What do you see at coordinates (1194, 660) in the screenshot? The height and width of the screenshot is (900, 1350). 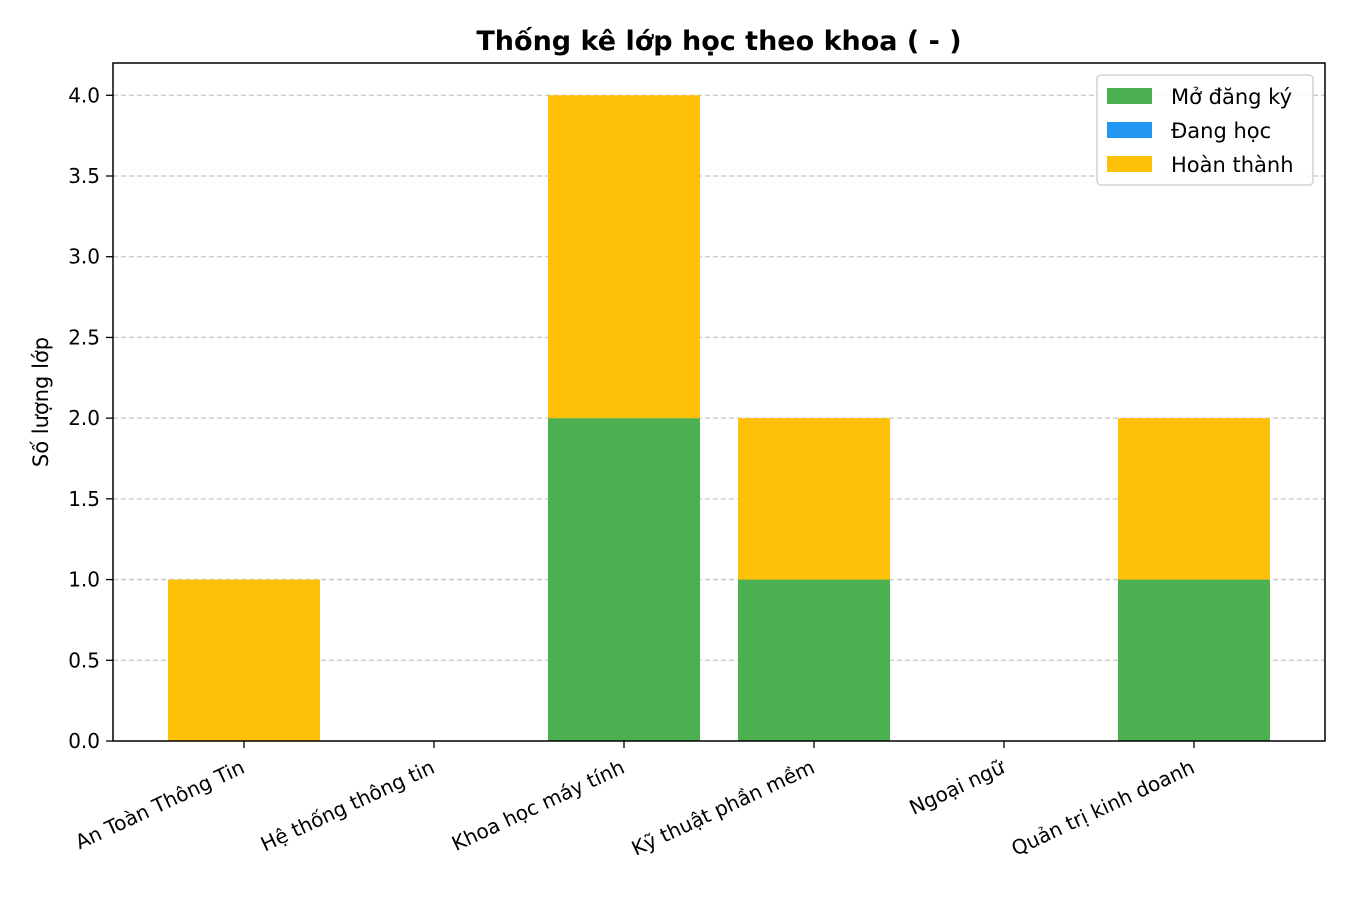 I see `bar-quản-trị-kinh-doanh-0` at bounding box center [1194, 660].